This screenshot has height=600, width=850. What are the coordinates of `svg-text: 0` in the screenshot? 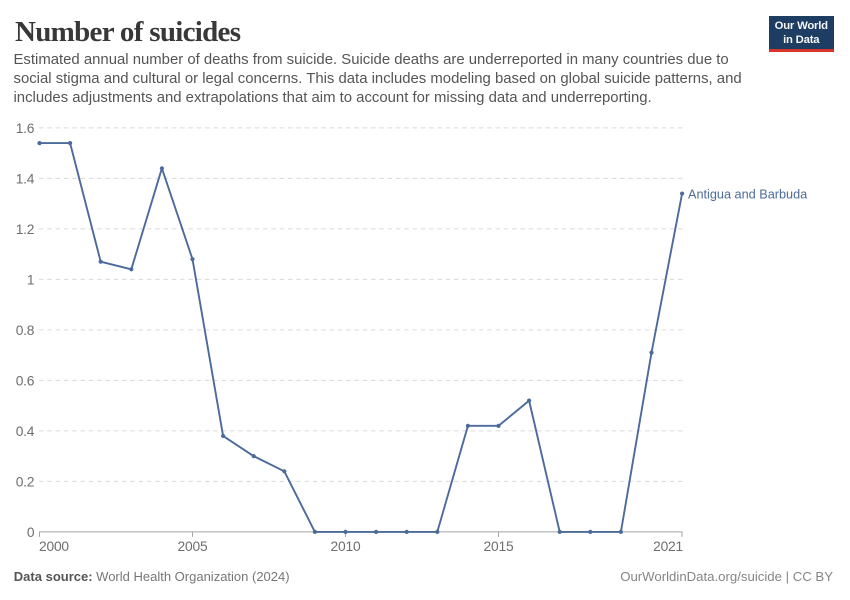 It's located at (31, 532).